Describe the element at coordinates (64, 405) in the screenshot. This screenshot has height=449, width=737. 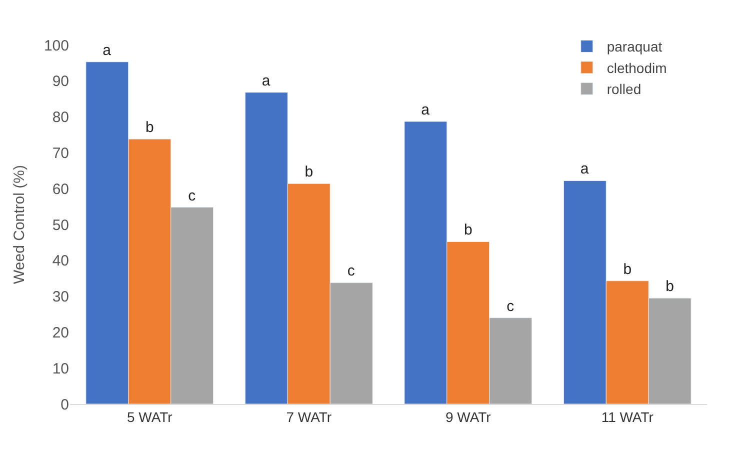
I see `y-tick-label: 0` at that location.